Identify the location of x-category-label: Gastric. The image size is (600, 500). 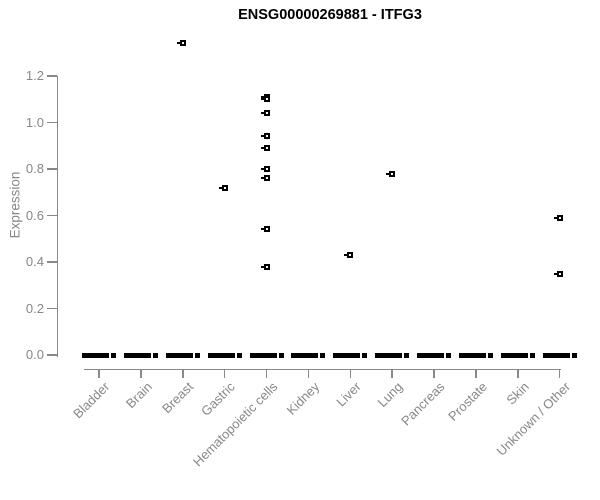
(218, 399).